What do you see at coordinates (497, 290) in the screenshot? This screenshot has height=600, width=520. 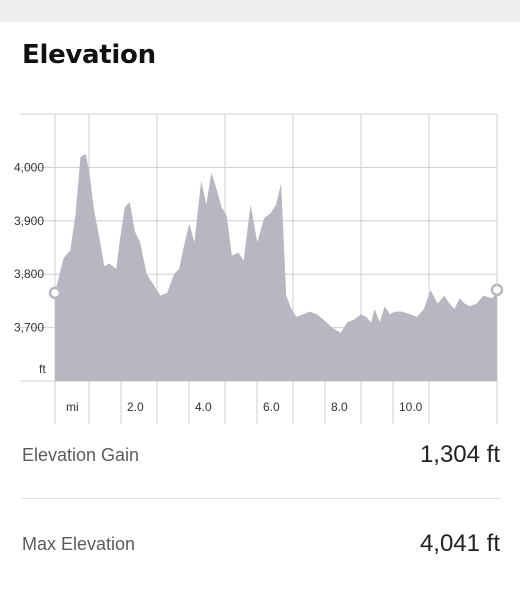 I see `end-point-marker` at bounding box center [497, 290].